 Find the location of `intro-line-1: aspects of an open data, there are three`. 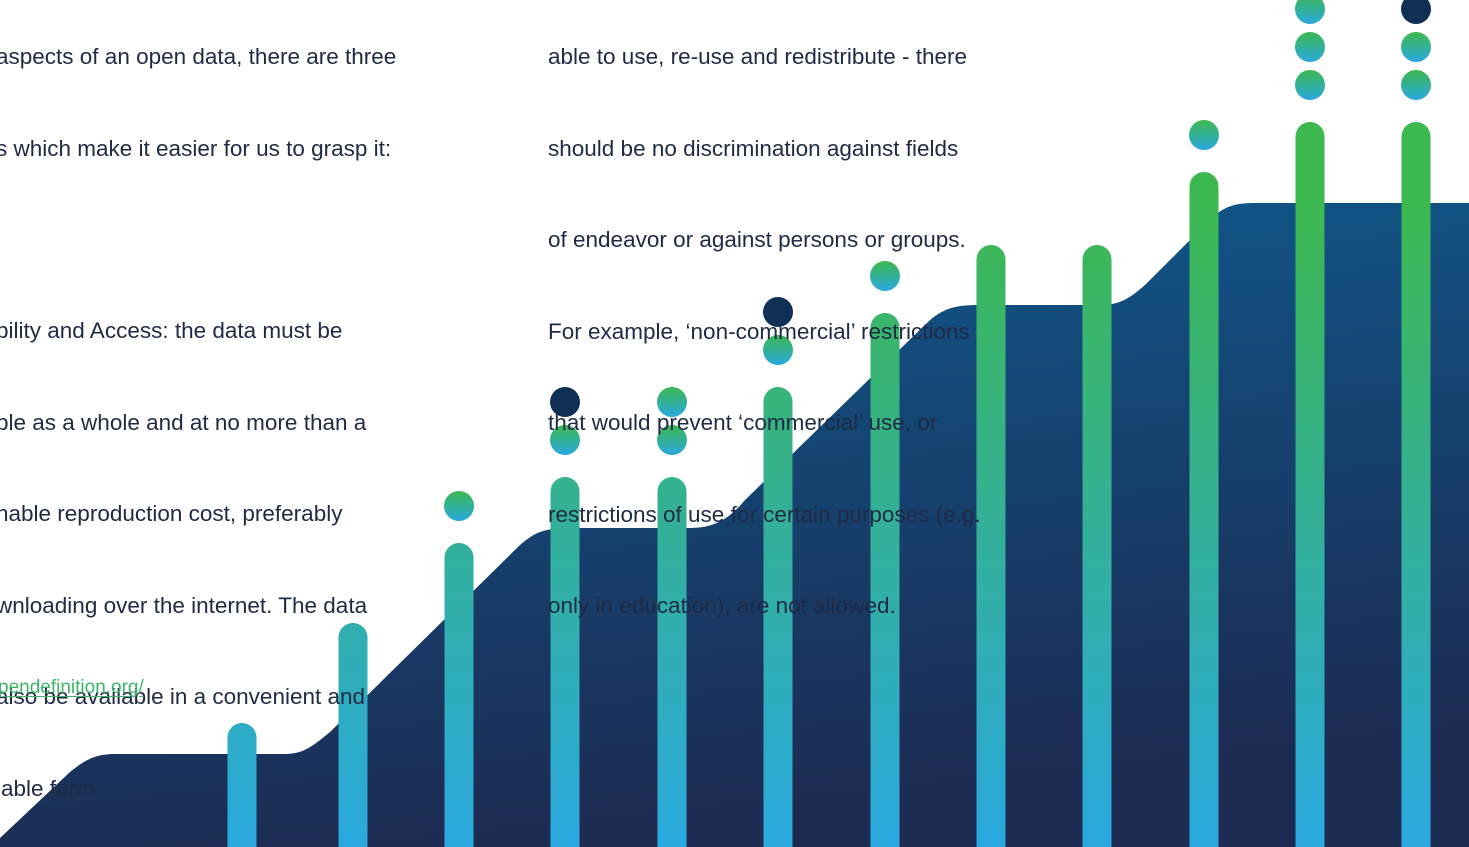

intro-line-1: aspects of an open data, there are three is located at coordinates (198, 56).